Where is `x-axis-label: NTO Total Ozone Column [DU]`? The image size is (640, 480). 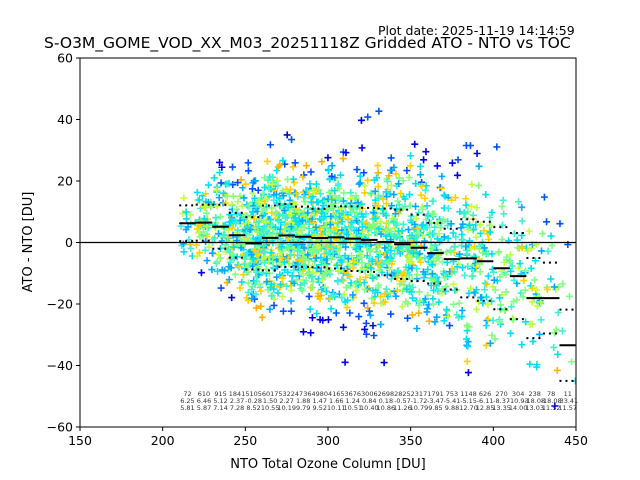 x-axis-label: NTO Total Ozone Column [DU] is located at coordinates (328, 464).